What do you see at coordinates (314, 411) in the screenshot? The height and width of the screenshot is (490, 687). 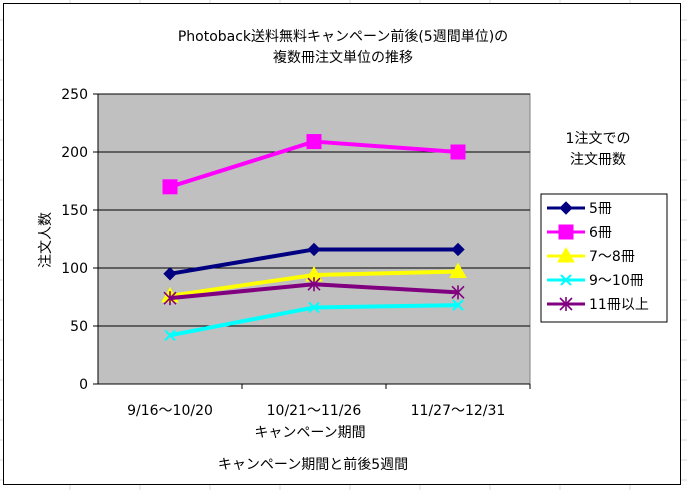 I see `x-tick-label: 10/21～11/26` at bounding box center [314, 411].